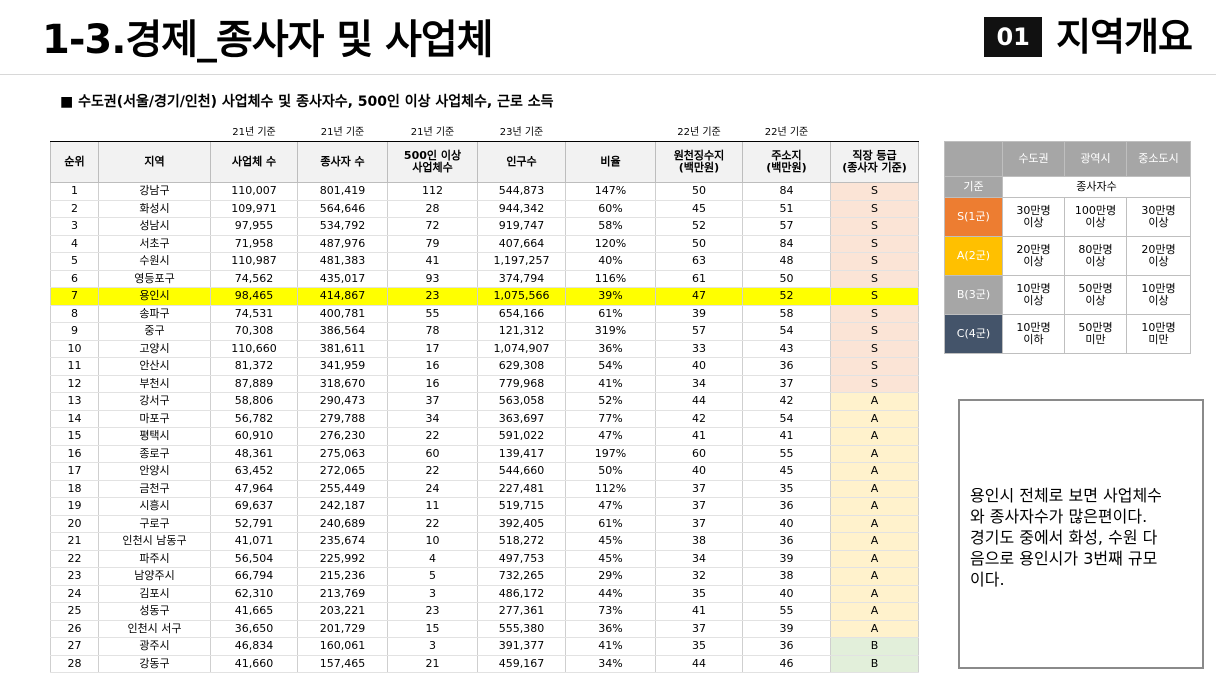 The image size is (1216, 684). What do you see at coordinates (521, 244) in the screenshot?
I see `table-cell: 407,664` at bounding box center [521, 244].